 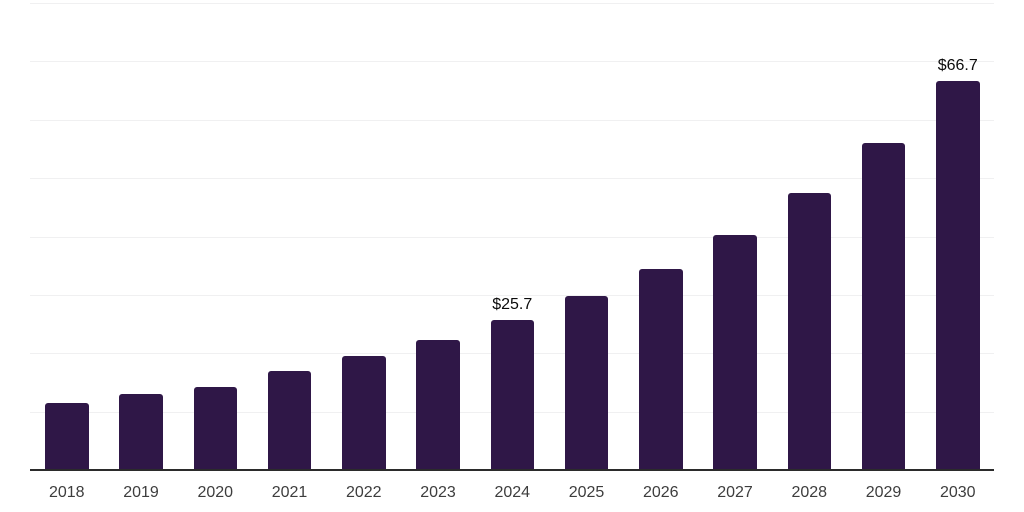 I want to click on x-axis-line, so click(x=512, y=470).